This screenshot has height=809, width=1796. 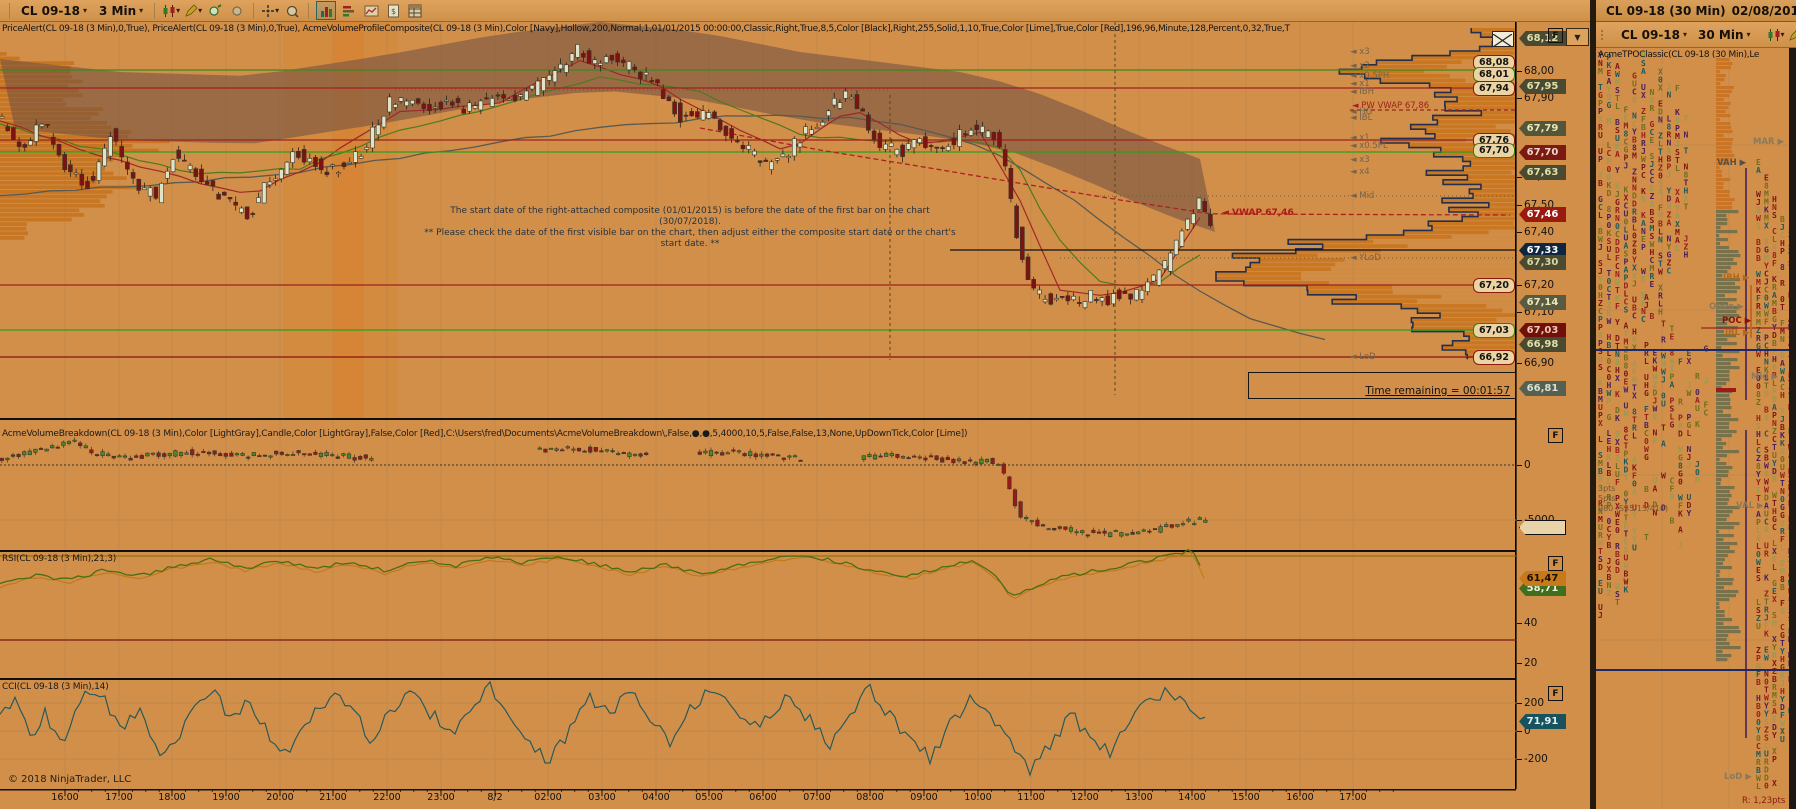 What do you see at coordinates (1246, 797) in the screenshot?
I see `time-axis-label: 15:00` at bounding box center [1246, 797].